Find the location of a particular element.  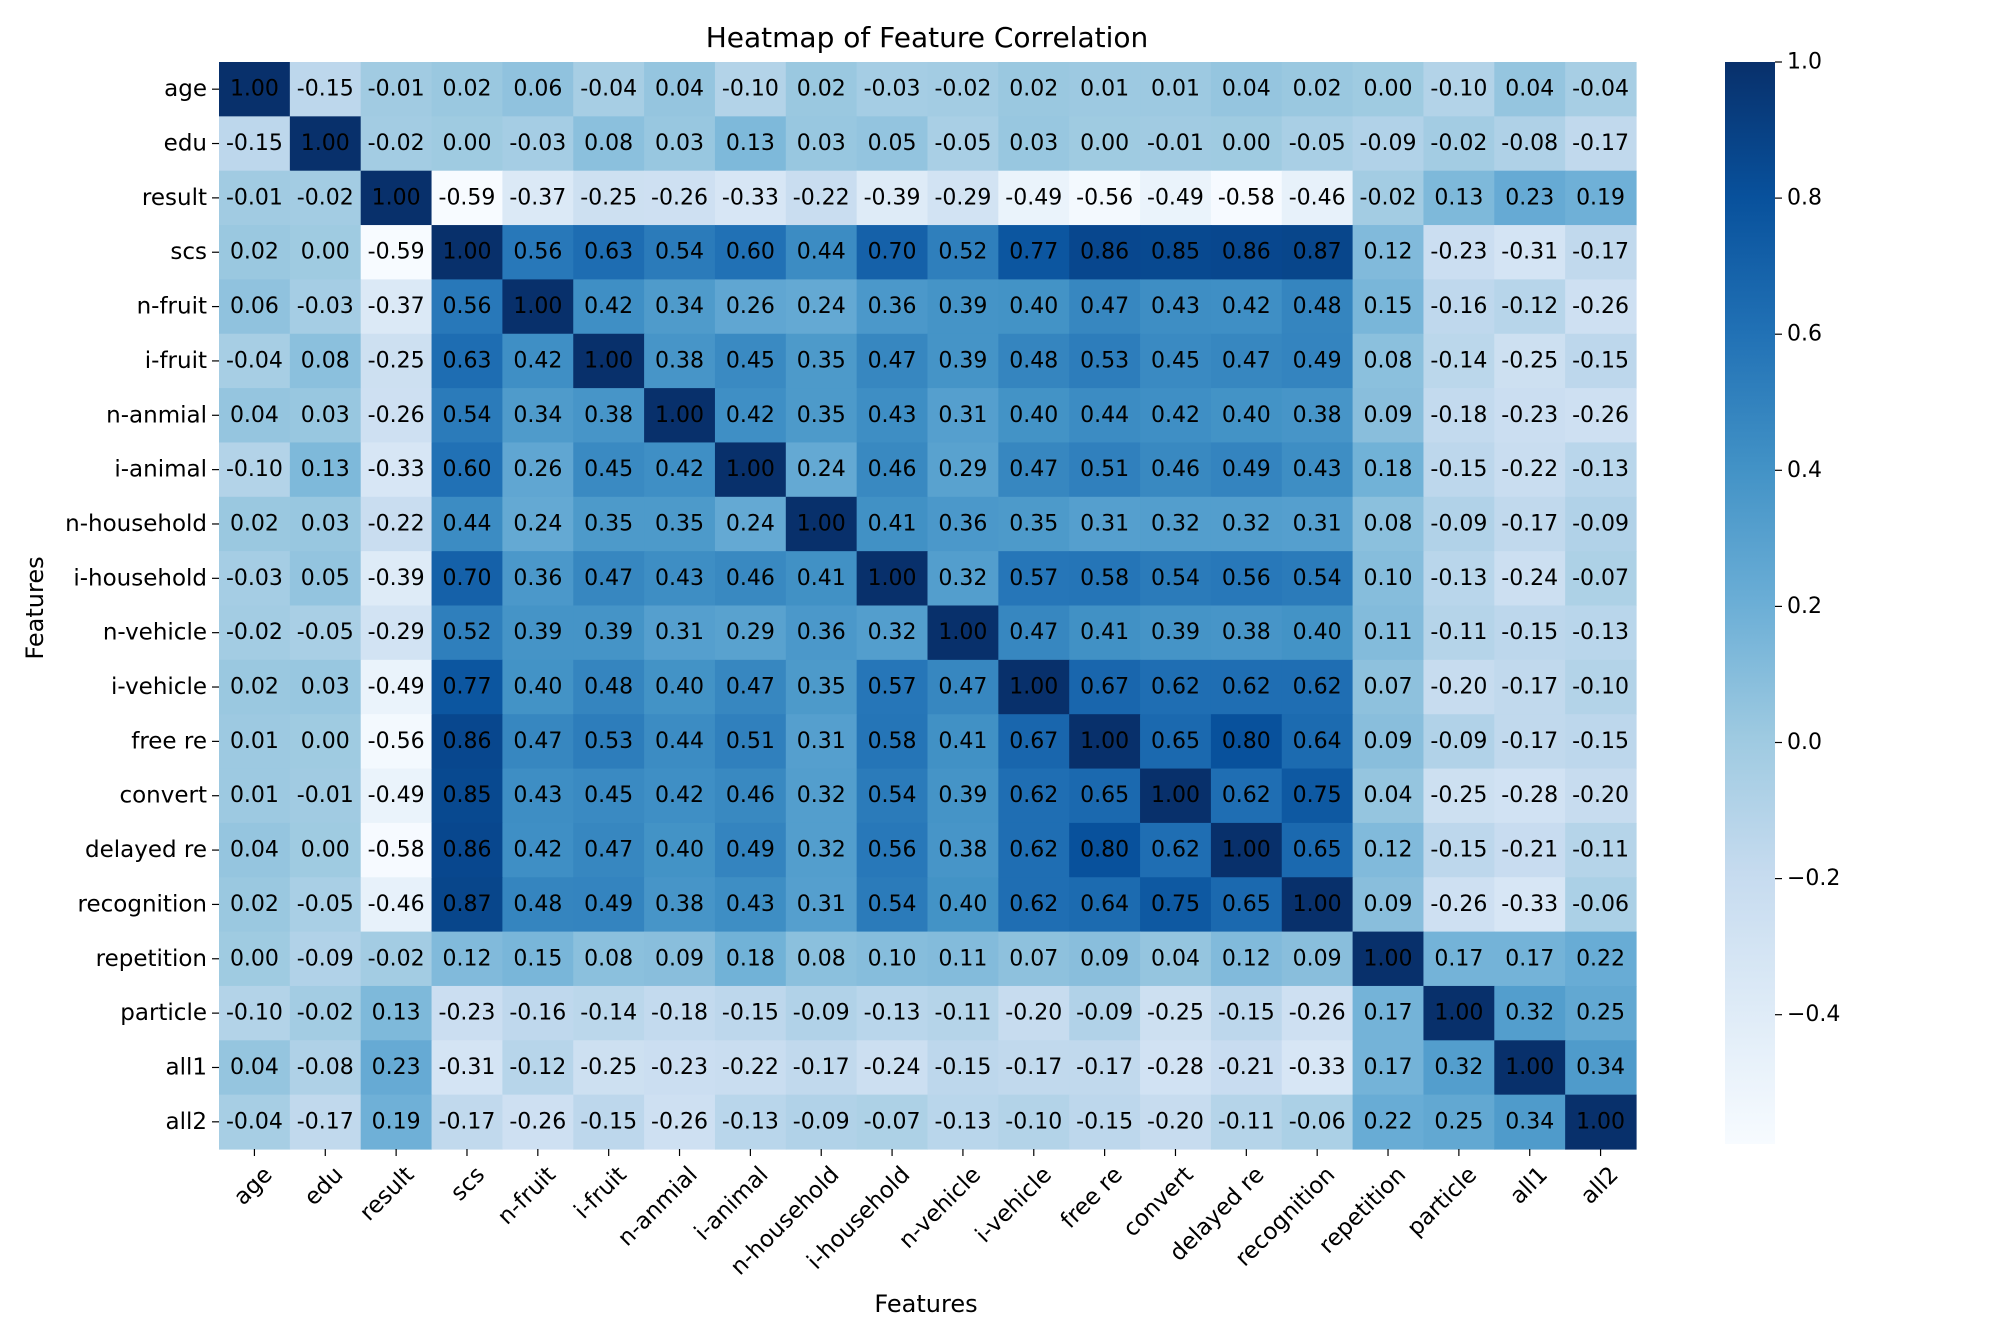

heatmap-cell-value: -0.12 is located at coordinates (1529, 306).